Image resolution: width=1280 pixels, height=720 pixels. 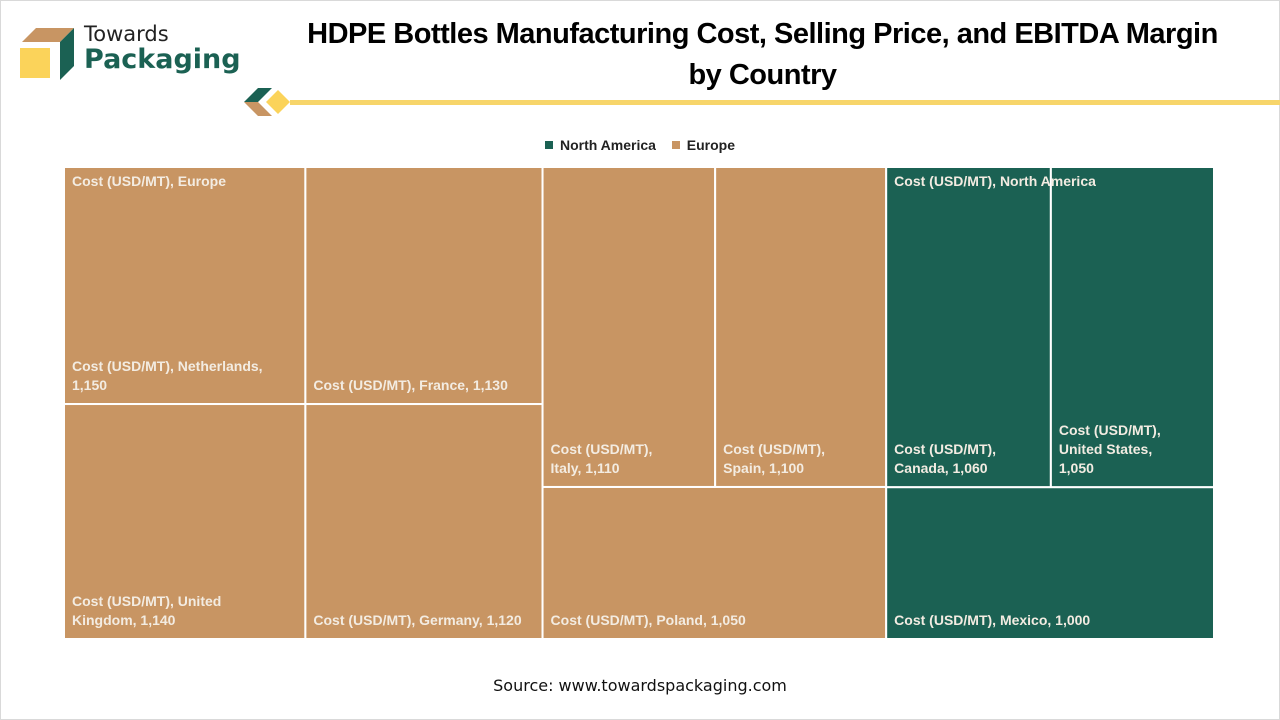 I want to click on tile-label-canada: Cost (USD/MT), Canada, 1,060, so click(x=945, y=458).